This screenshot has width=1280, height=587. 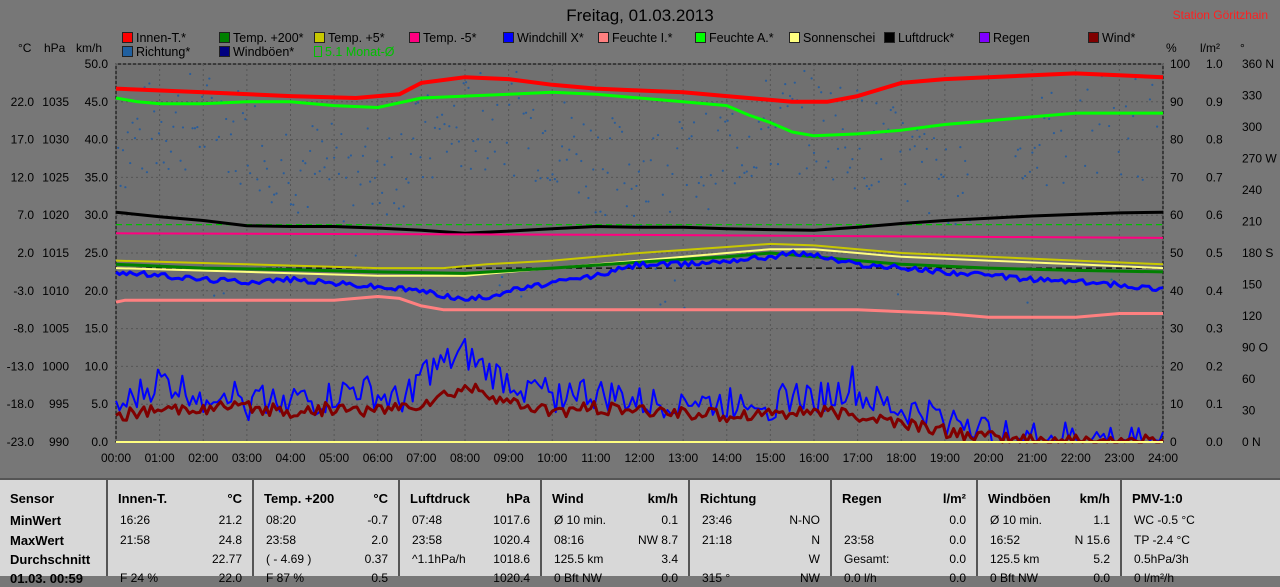 I want to click on tick-label-hpa: 1005, so click(x=55, y=329).